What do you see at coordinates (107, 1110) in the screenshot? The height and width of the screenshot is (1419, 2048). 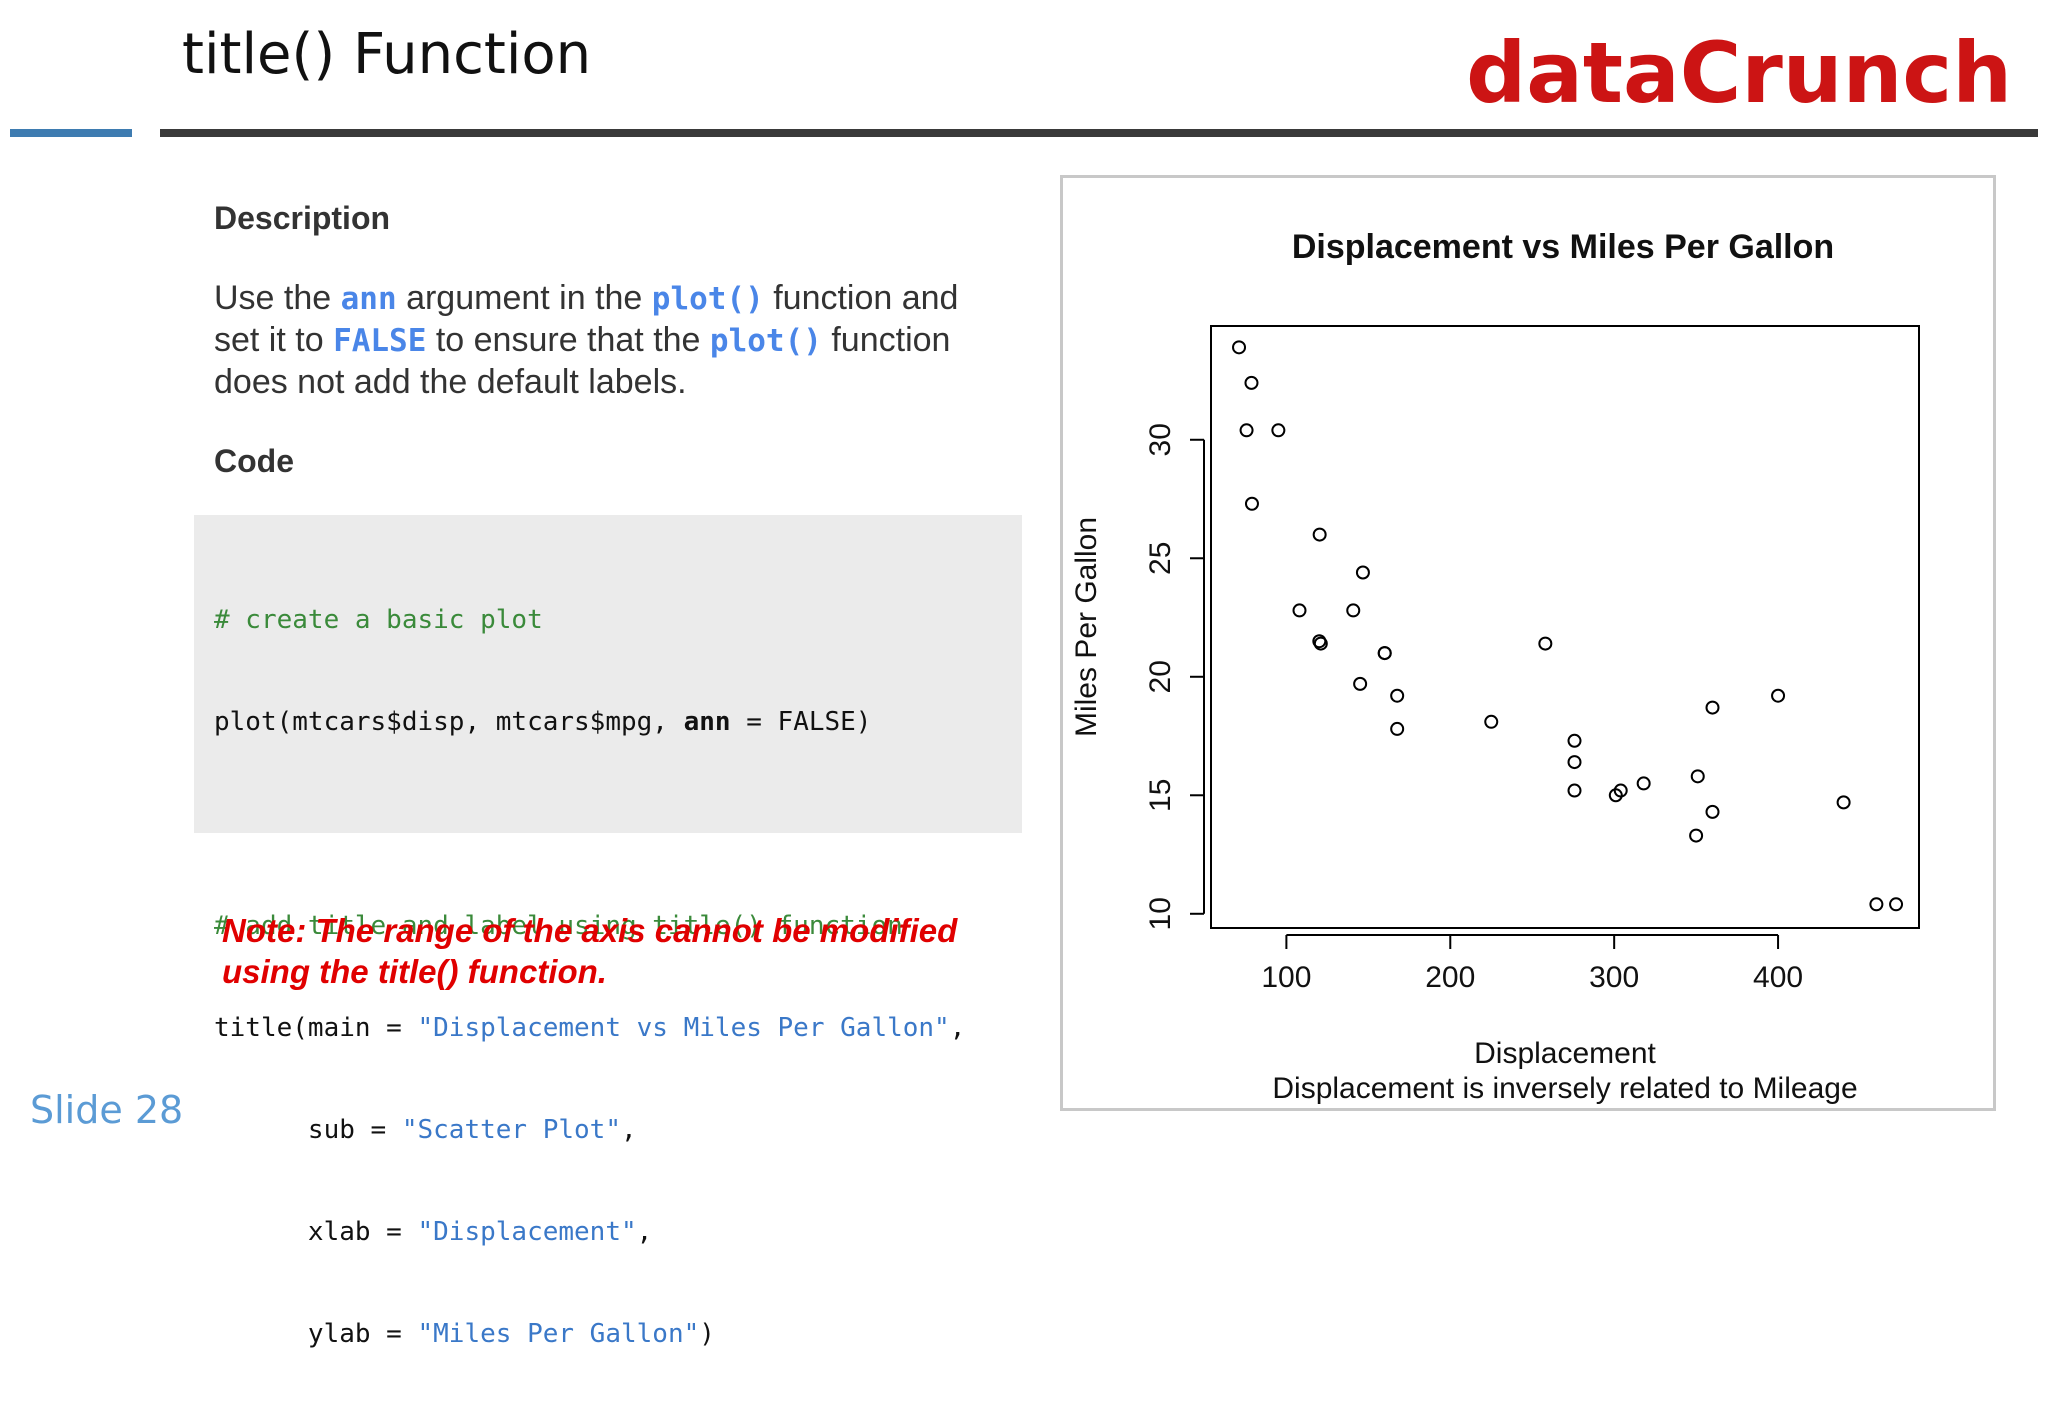 I see `slide-number: Slide 28` at bounding box center [107, 1110].